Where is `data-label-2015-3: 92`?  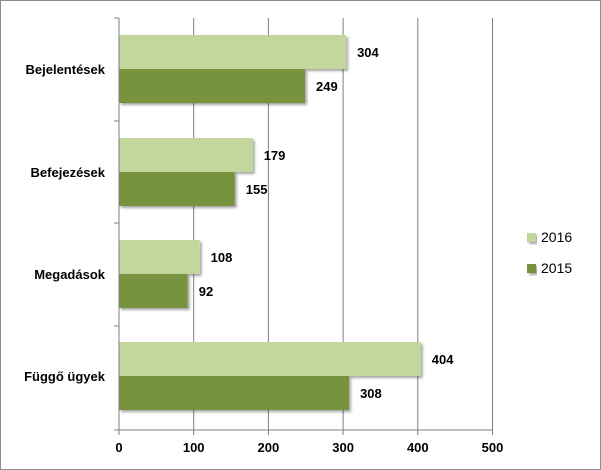
data-label-2015-3: 92 is located at coordinates (206, 291).